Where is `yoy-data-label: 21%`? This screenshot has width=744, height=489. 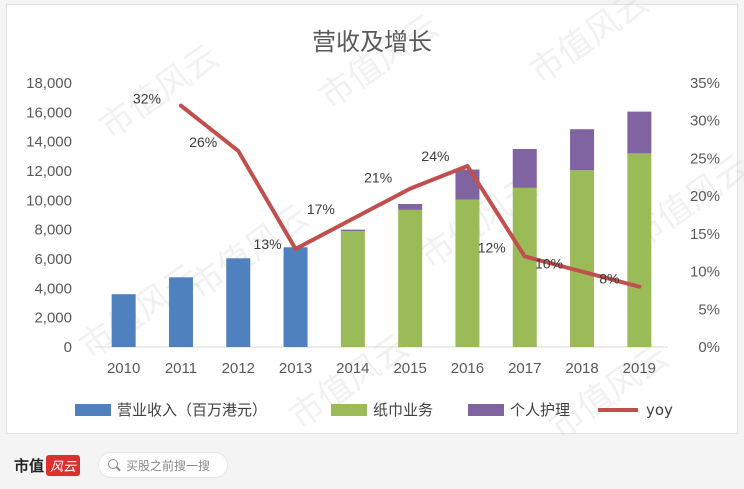
yoy-data-label: 21% is located at coordinates (378, 178).